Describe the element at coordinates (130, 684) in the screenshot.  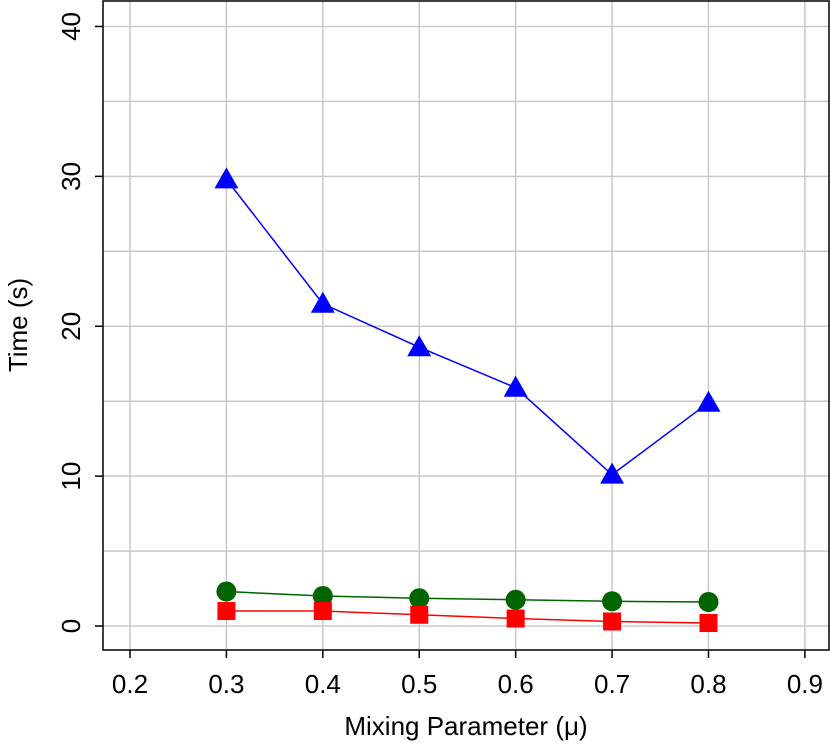
I see `x-tick-label: 0.2` at that location.